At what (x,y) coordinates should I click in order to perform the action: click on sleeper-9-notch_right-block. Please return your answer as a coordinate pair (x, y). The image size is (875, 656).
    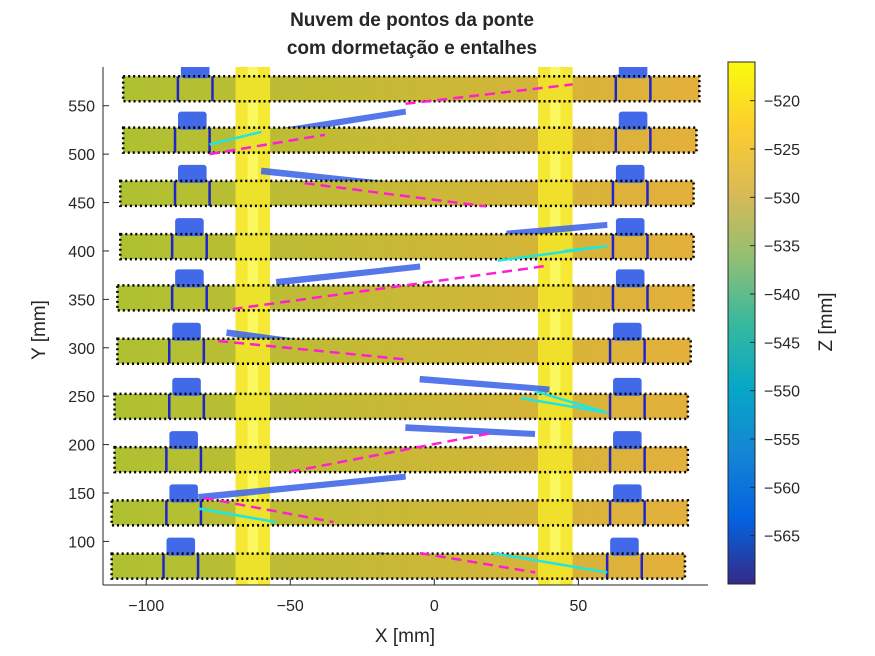
    Looking at the image, I should click on (633, 73).